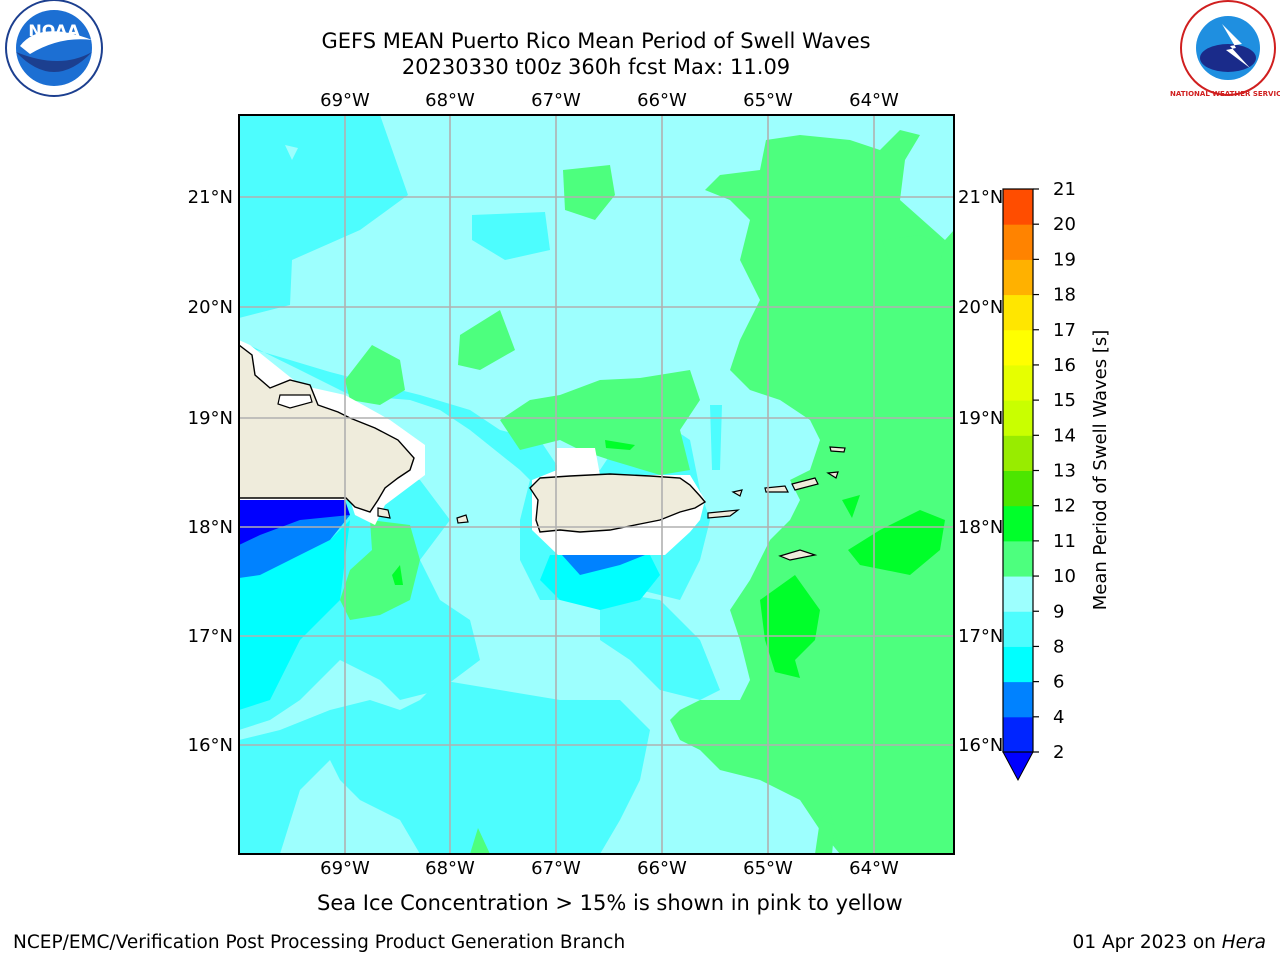 This screenshot has width=1280, height=960. I want to click on colorbar-tick-label: 16, so click(1064, 365).